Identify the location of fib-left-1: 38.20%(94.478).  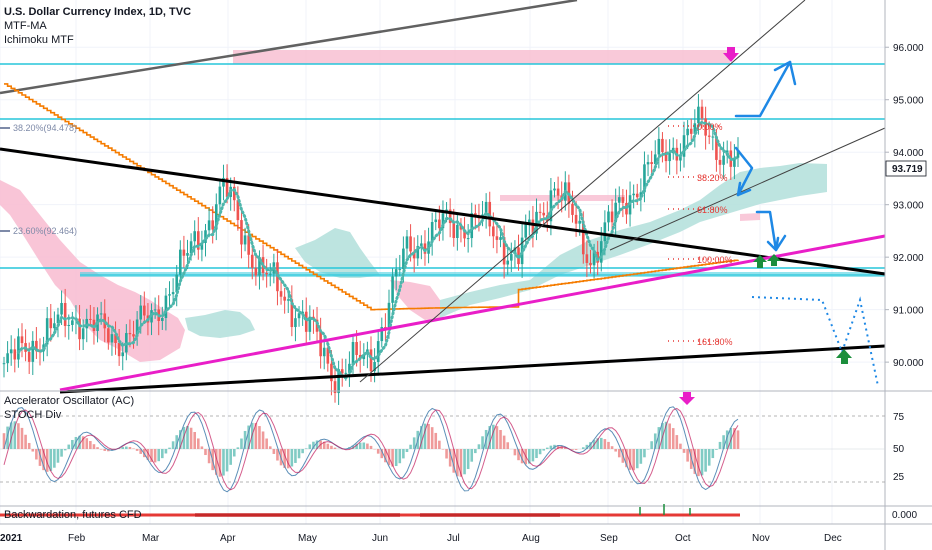
(45, 128).